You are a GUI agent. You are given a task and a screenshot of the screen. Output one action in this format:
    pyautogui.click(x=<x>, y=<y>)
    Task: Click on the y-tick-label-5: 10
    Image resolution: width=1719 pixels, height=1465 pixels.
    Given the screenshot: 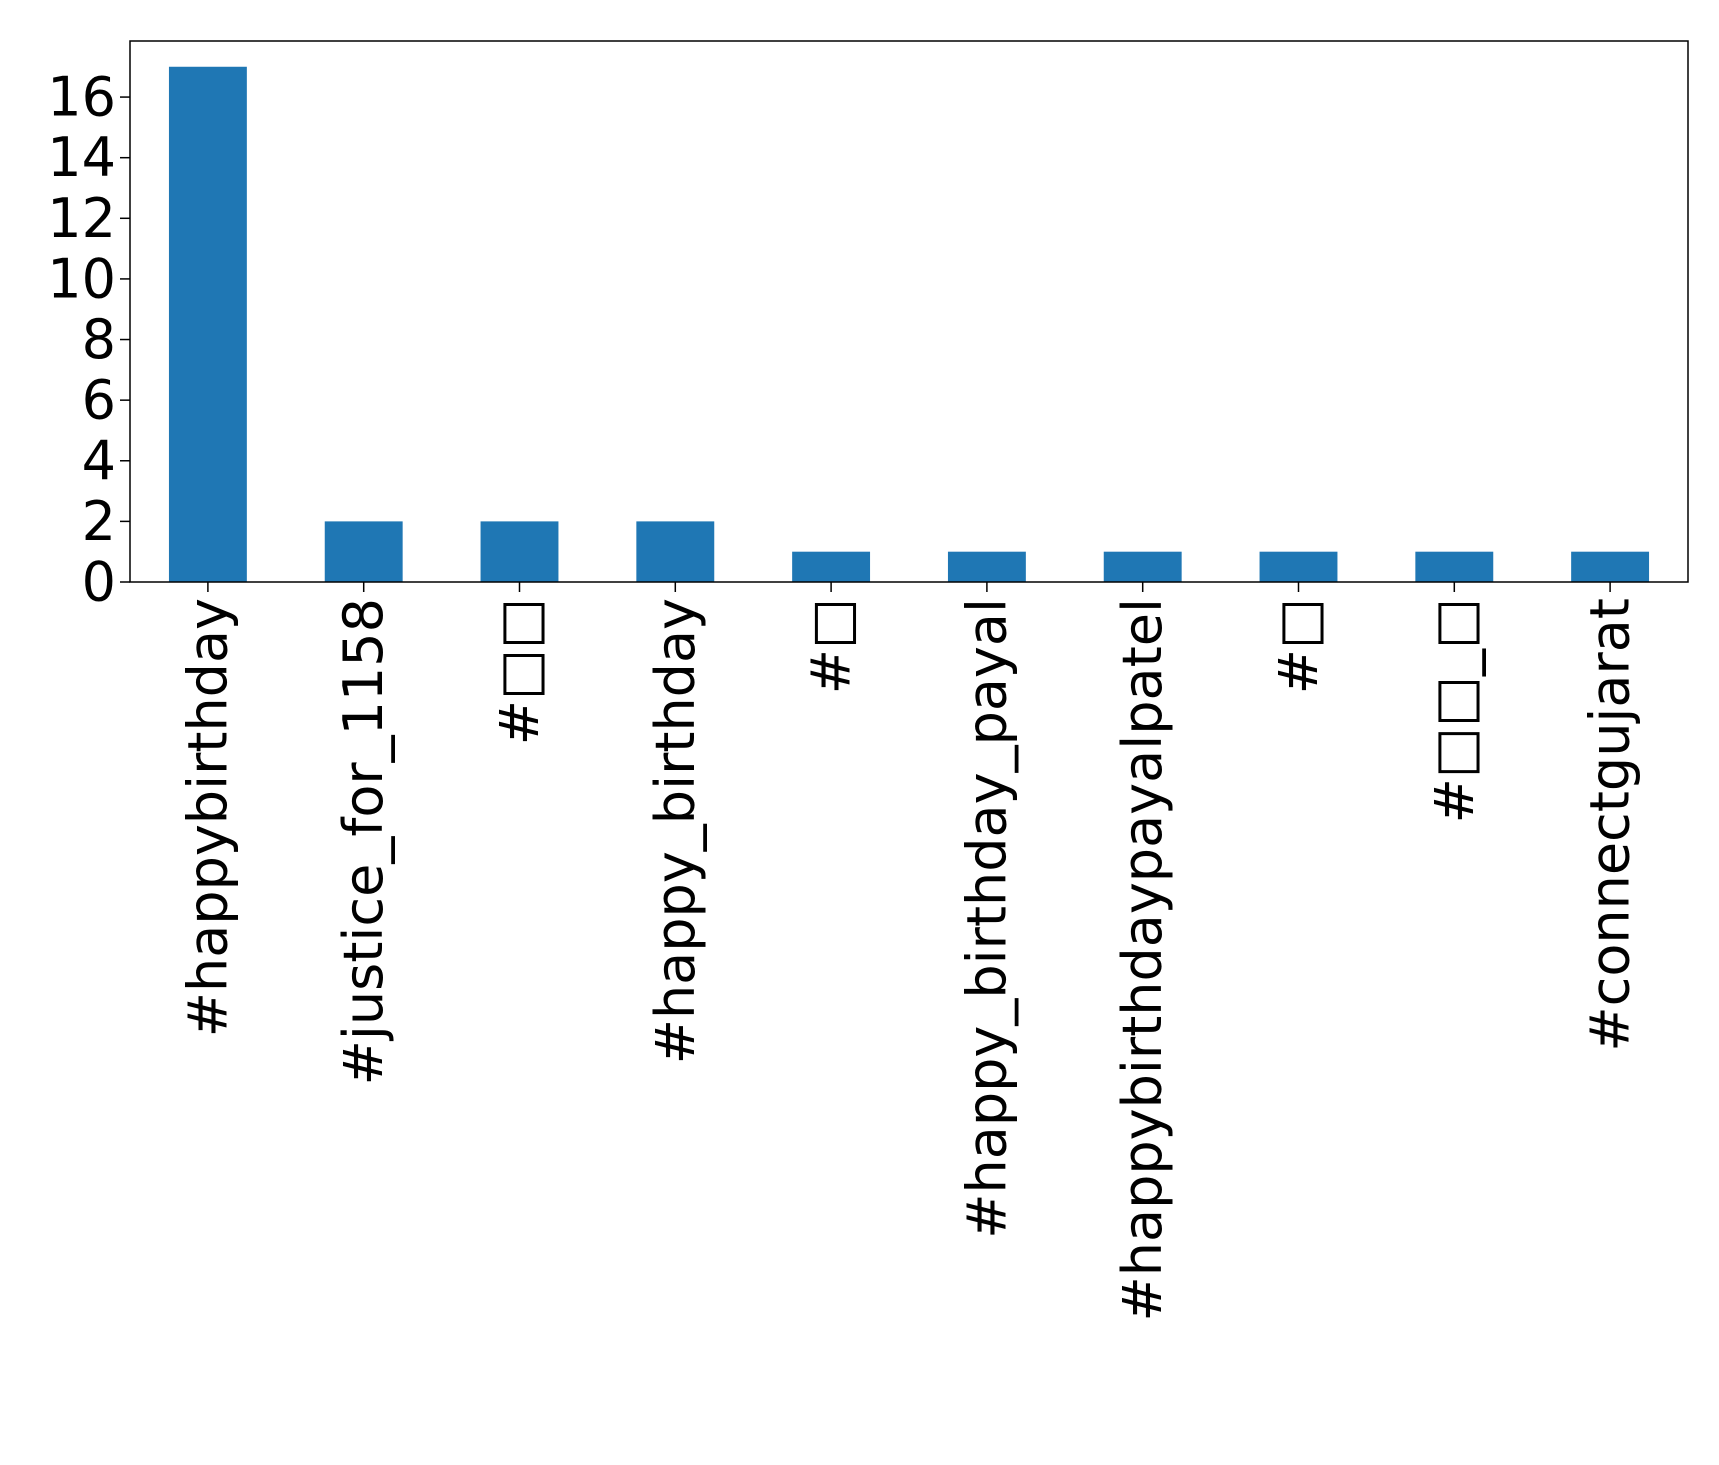 What is the action you would take?
    pyautogui.click(x=81, y=278)
    